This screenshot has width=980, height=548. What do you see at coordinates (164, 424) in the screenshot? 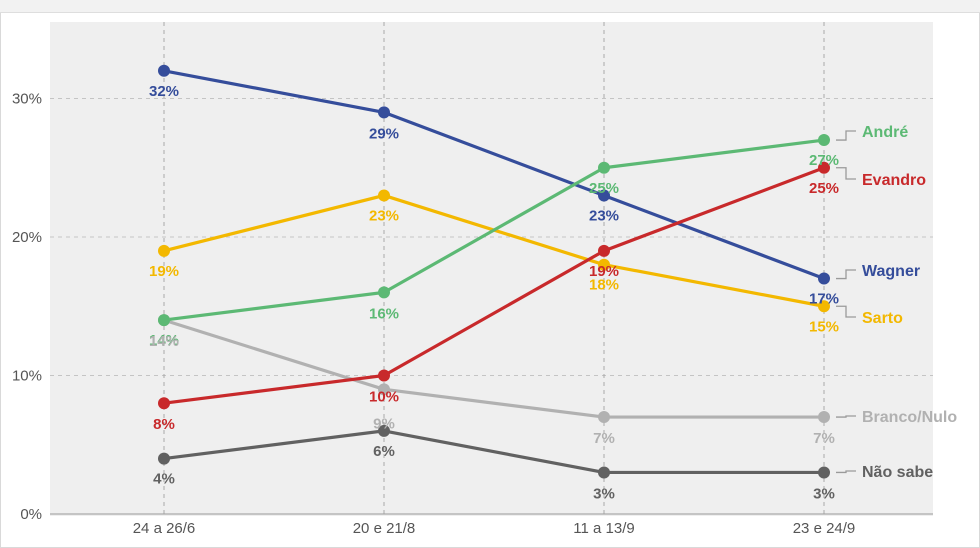
I see `data-label: 8%` at bounding box center [164, 424].